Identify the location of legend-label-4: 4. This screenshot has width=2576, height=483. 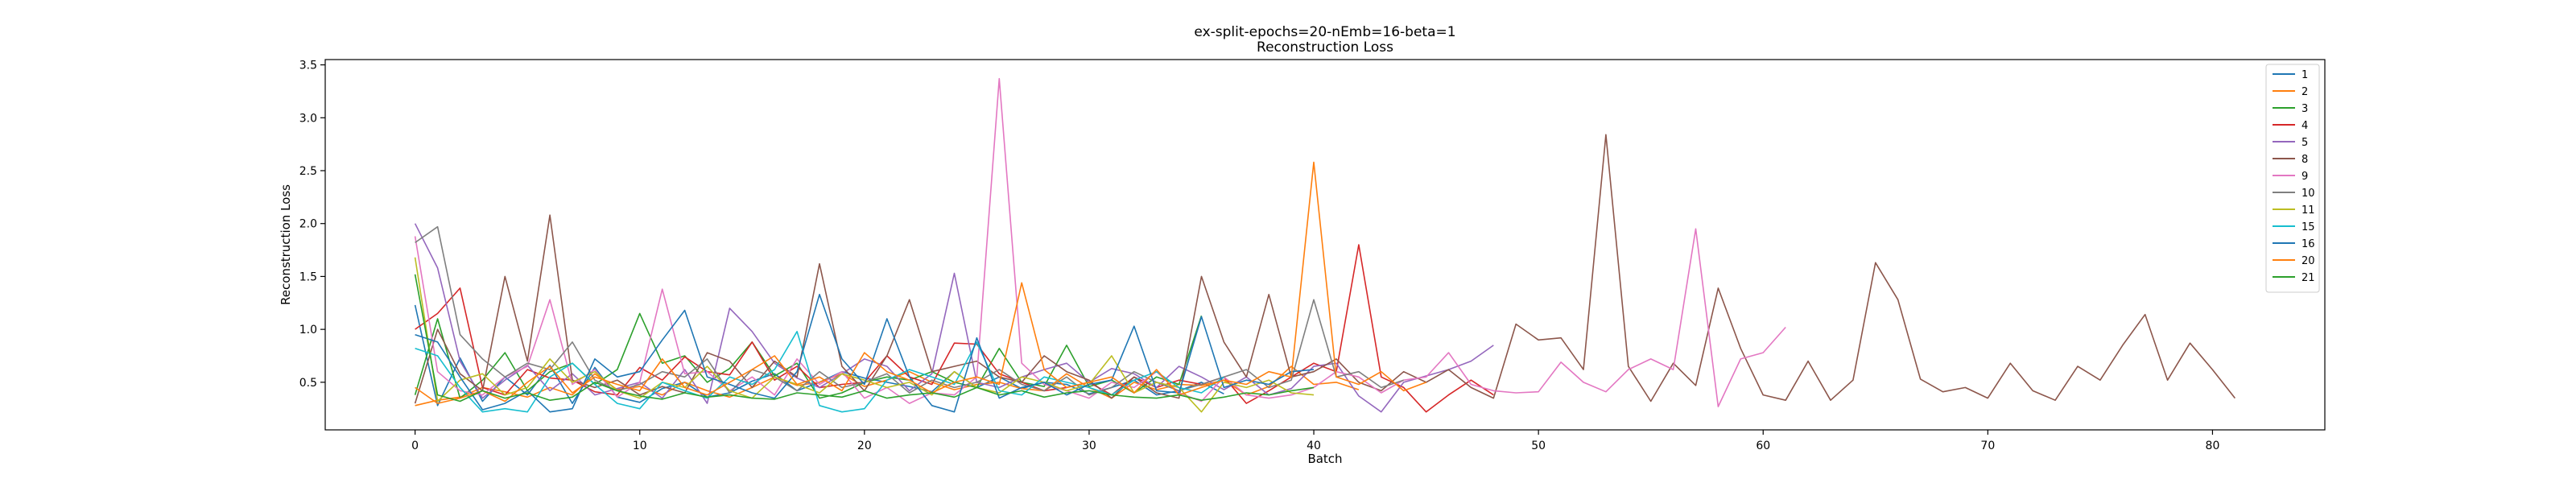
(2304, 126).